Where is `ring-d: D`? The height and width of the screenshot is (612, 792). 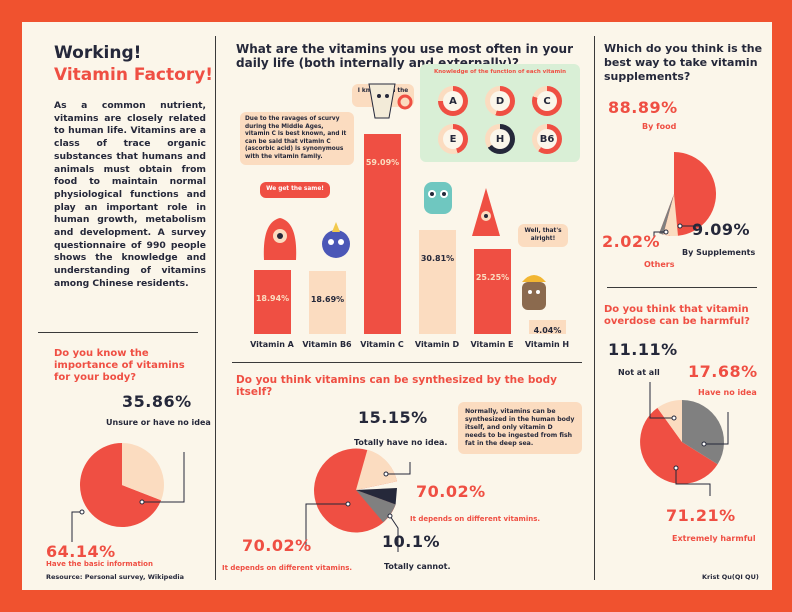
ring-d: D is located at coordinates (500, 101).